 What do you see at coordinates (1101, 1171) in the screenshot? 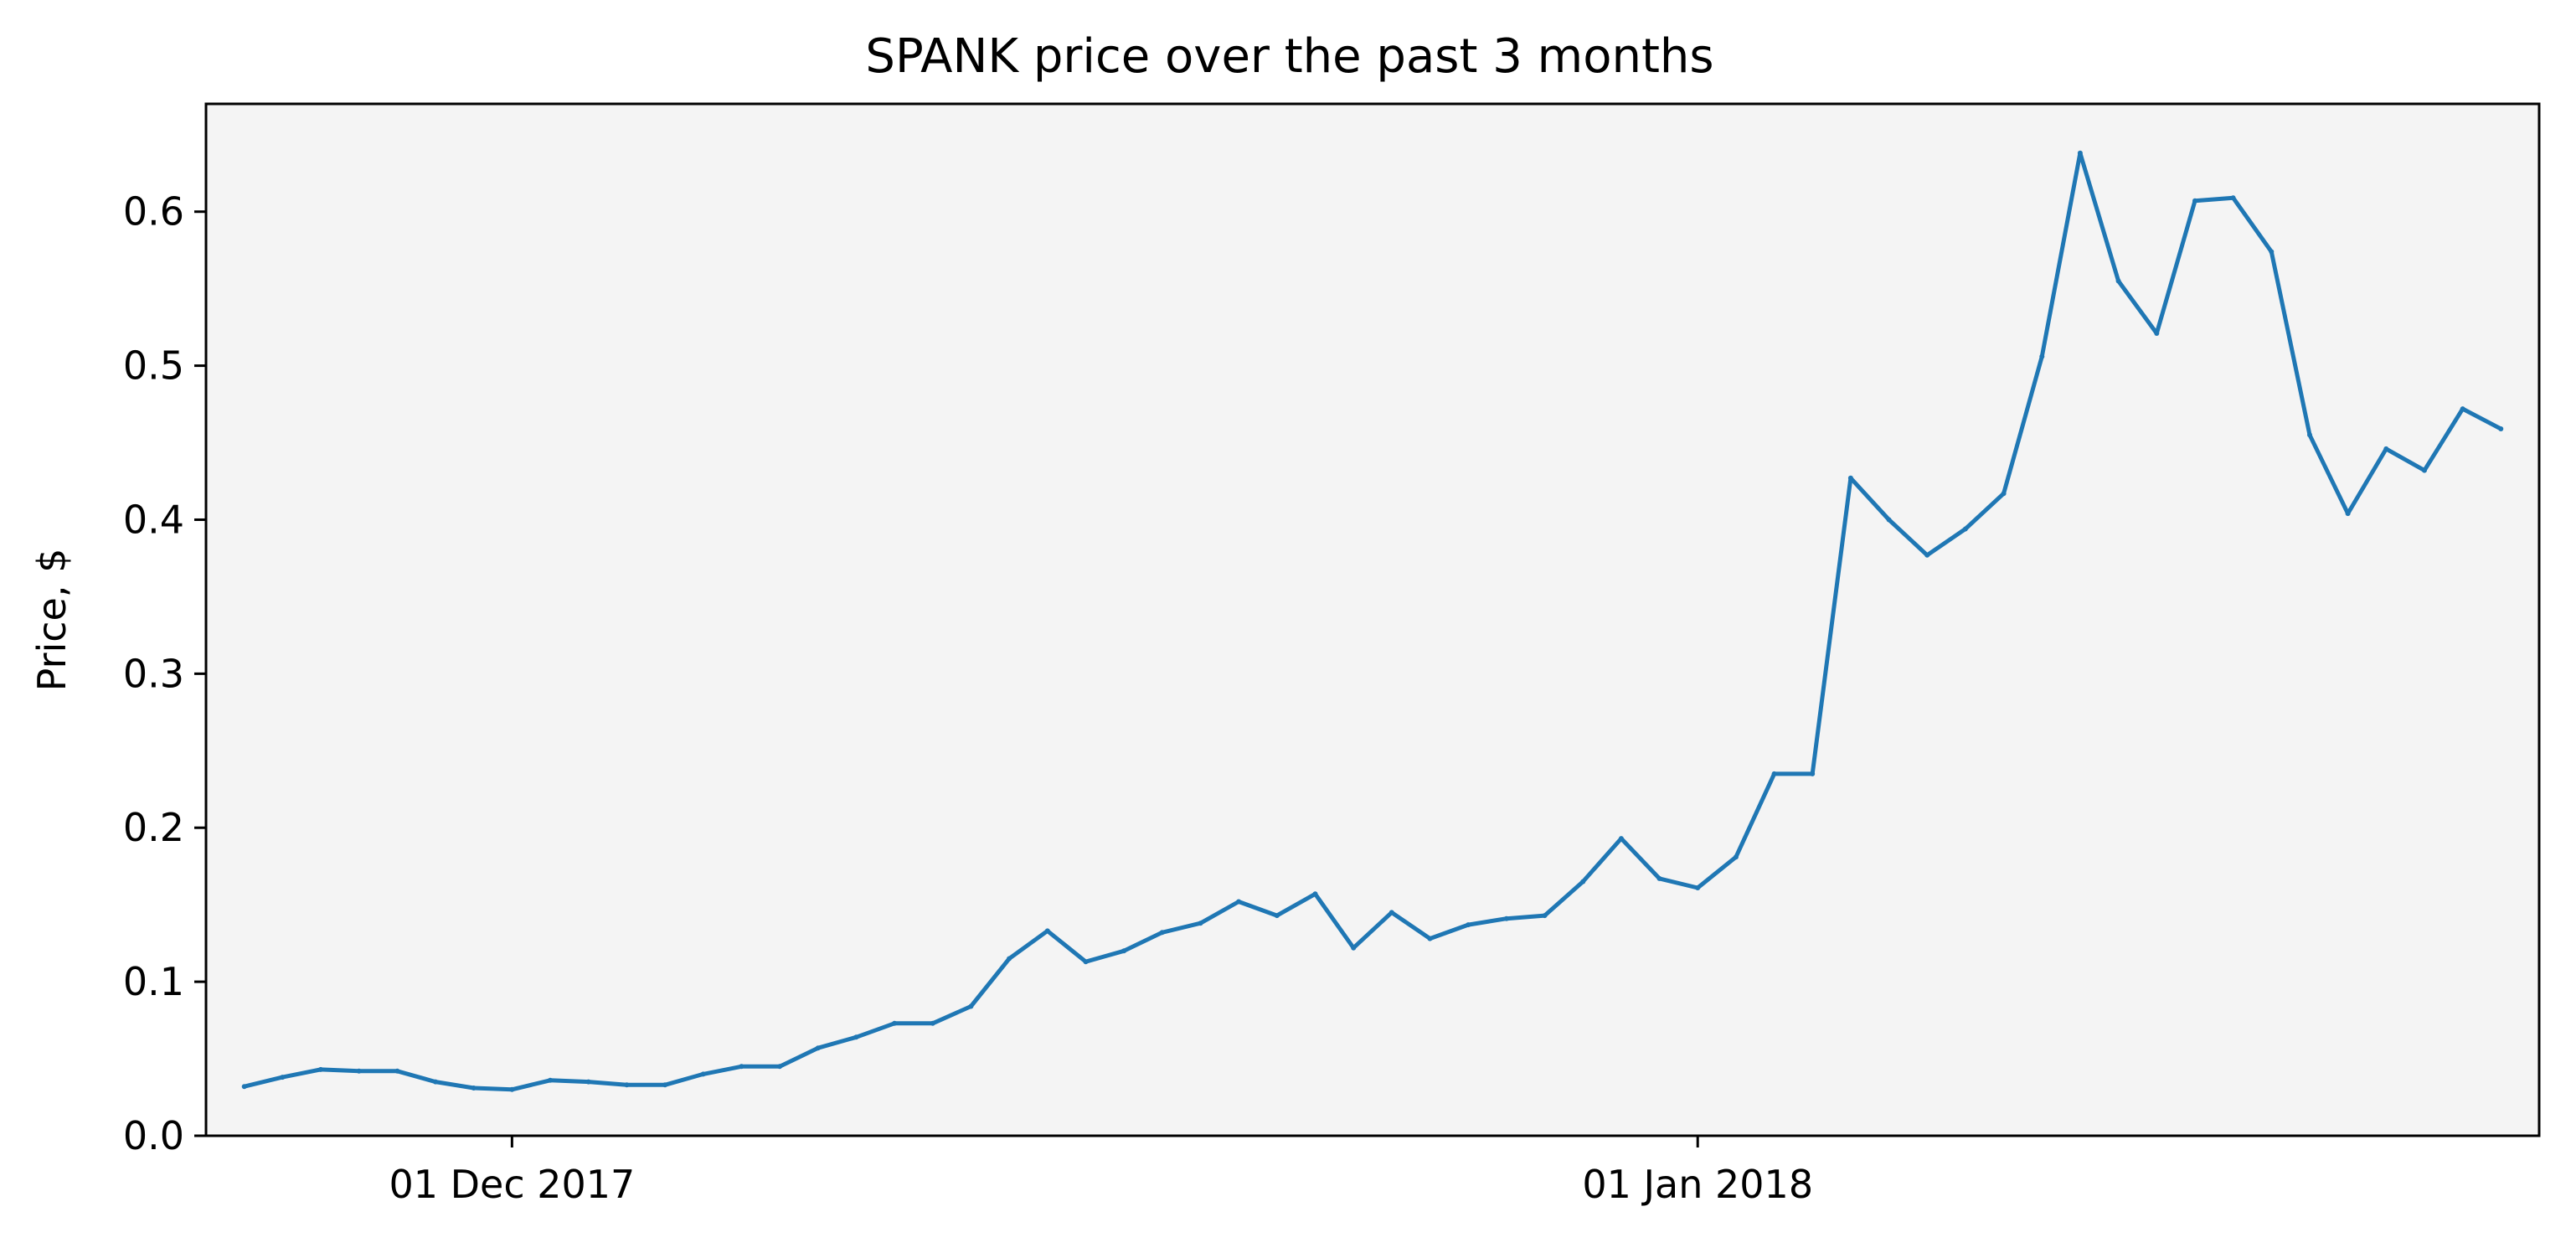
I see `x-axis-ticks: 01 Dec 2017 01 Jan 2018` at bounding box center [1101, 1171].